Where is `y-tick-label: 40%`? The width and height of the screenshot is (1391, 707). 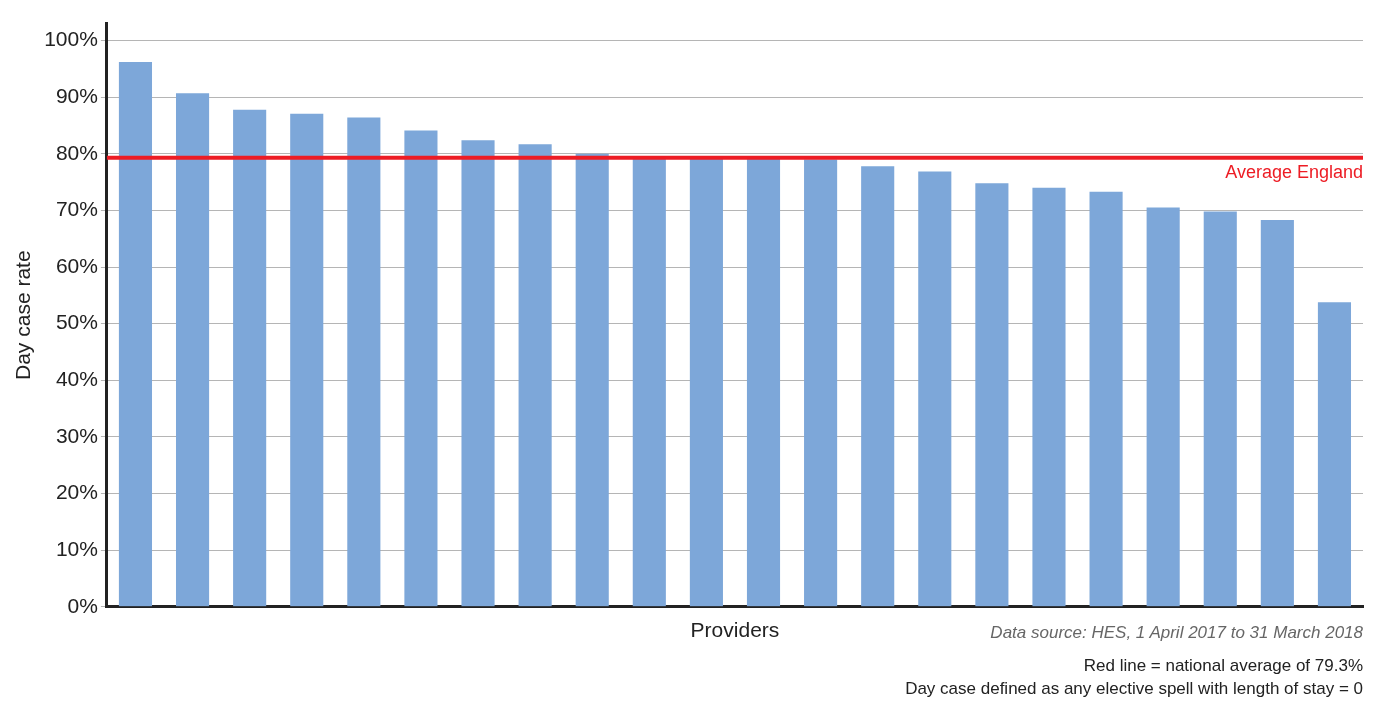
y-tick-label: 40% is located at coordinates (76, 379).